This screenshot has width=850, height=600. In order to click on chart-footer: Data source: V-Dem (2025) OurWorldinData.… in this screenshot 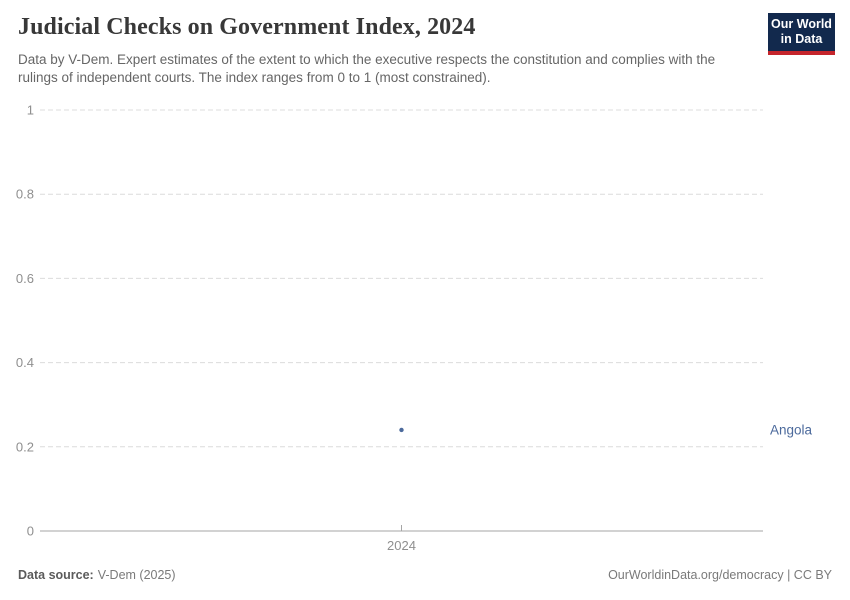, I will do `click(425, 575)`.